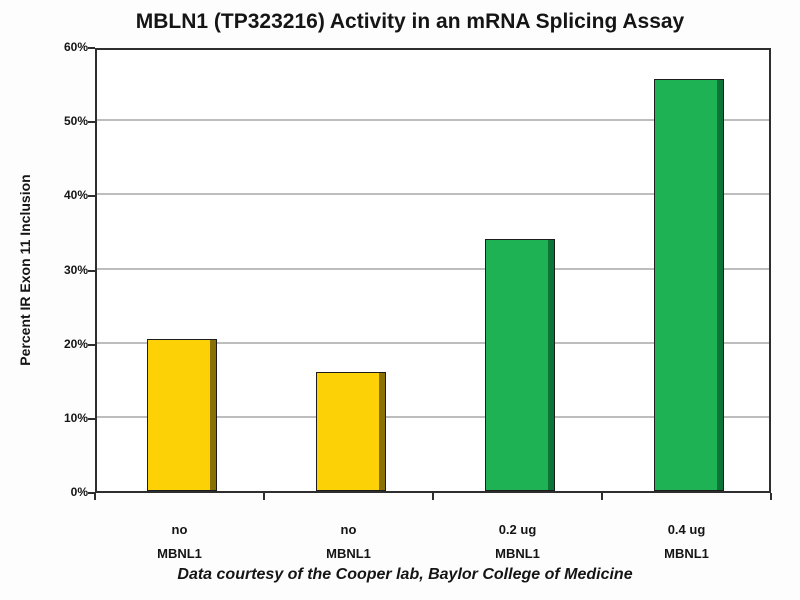 This screenshot has height=600, width=800. Describe the element at coordinates (686, 541) in the screenshot. I see `x-category-label: 0.4 ug MBNL1` at that location.